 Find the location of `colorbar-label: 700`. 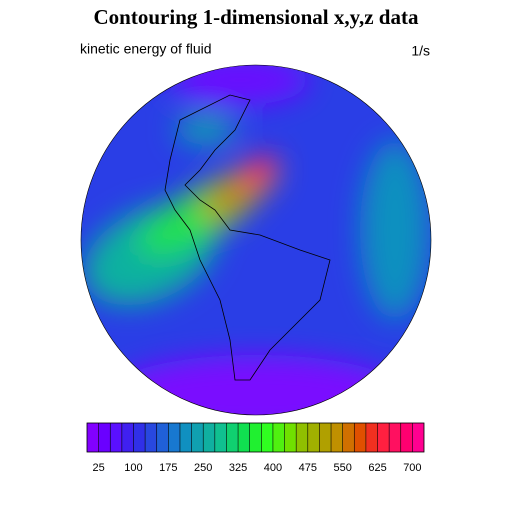

colorbar-label: 700 is located at coordinates (412, 468).